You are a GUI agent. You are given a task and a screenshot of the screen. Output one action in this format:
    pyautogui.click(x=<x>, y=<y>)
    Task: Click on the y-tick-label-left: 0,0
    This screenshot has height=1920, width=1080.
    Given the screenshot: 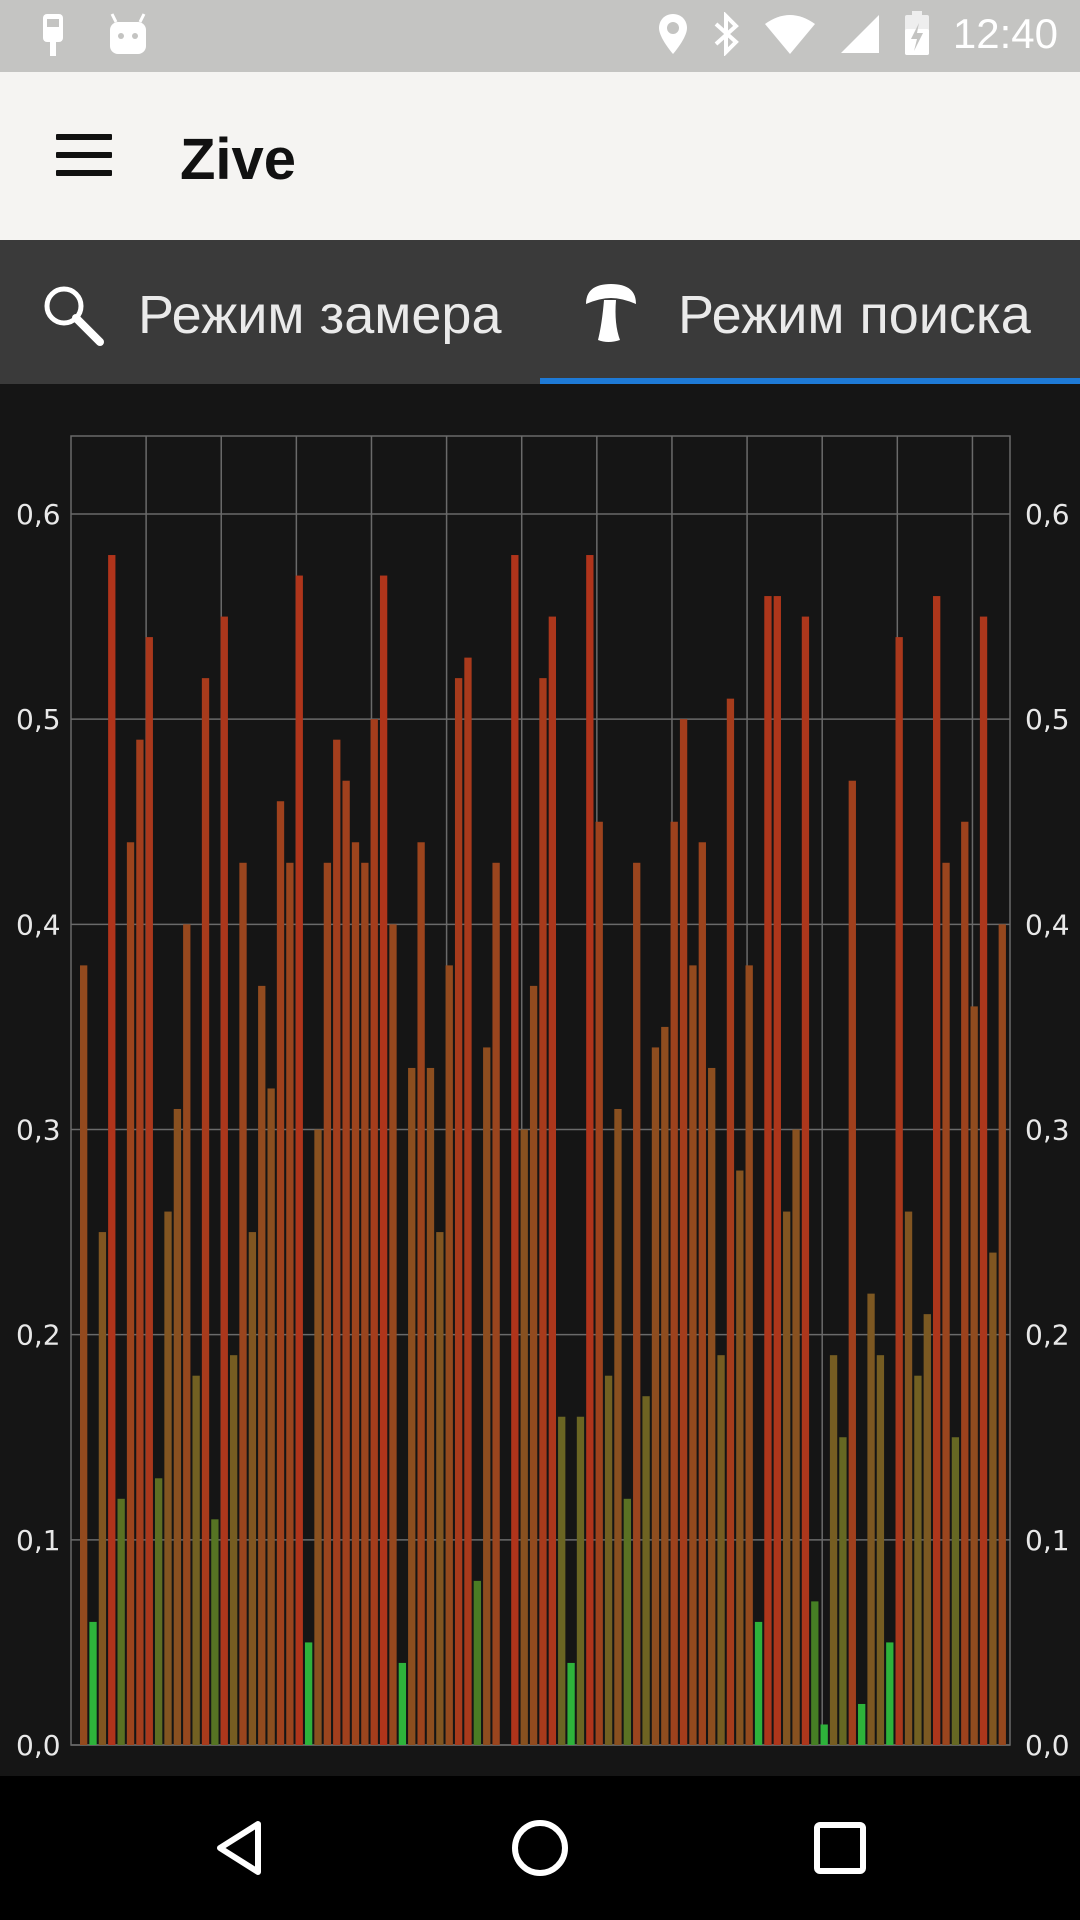 What is the action you would take?
    pyautogui.click(x=38, y=1745)
    